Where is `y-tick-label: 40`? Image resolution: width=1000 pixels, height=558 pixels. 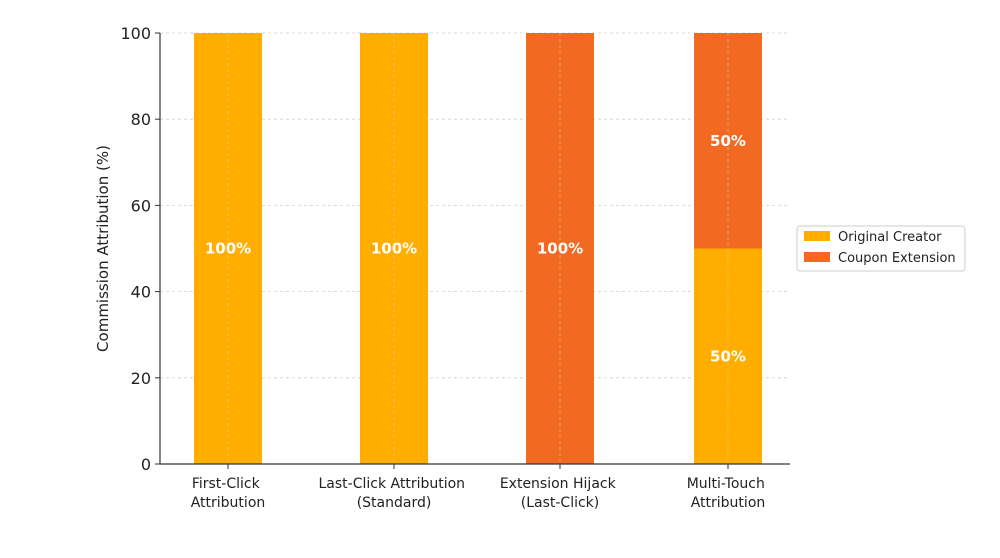 y-tick-label: 40 is located at coordinates (141, 292).